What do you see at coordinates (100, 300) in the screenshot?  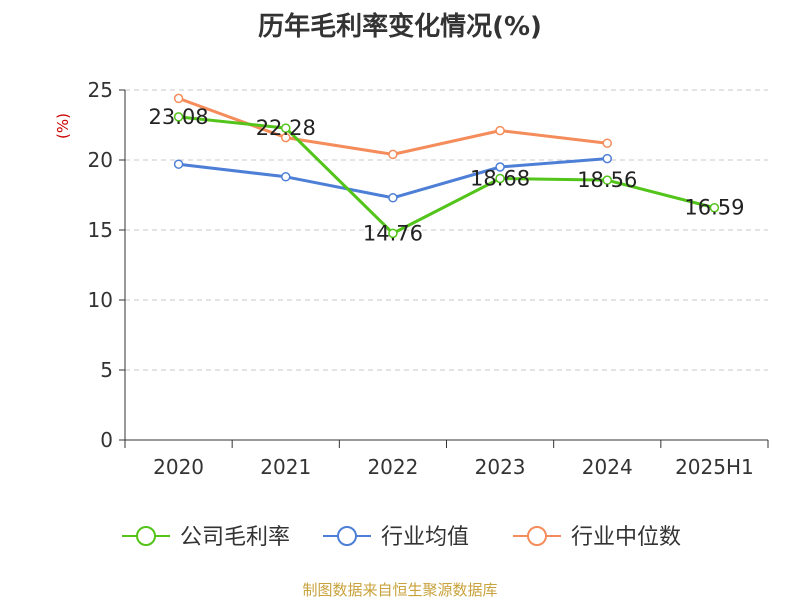 I see `y-tick-label: 10` at bounding box center [100, 300].